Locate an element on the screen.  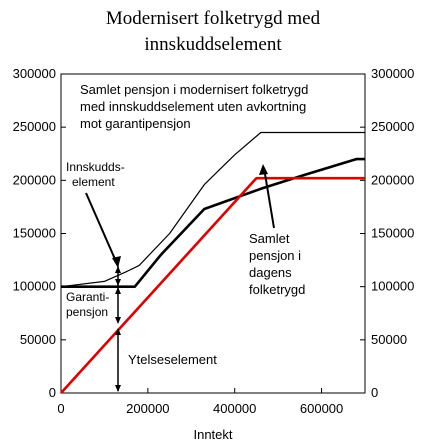
annotation-top-line3: mot garantipensjon is located at coordinates (135, 123).